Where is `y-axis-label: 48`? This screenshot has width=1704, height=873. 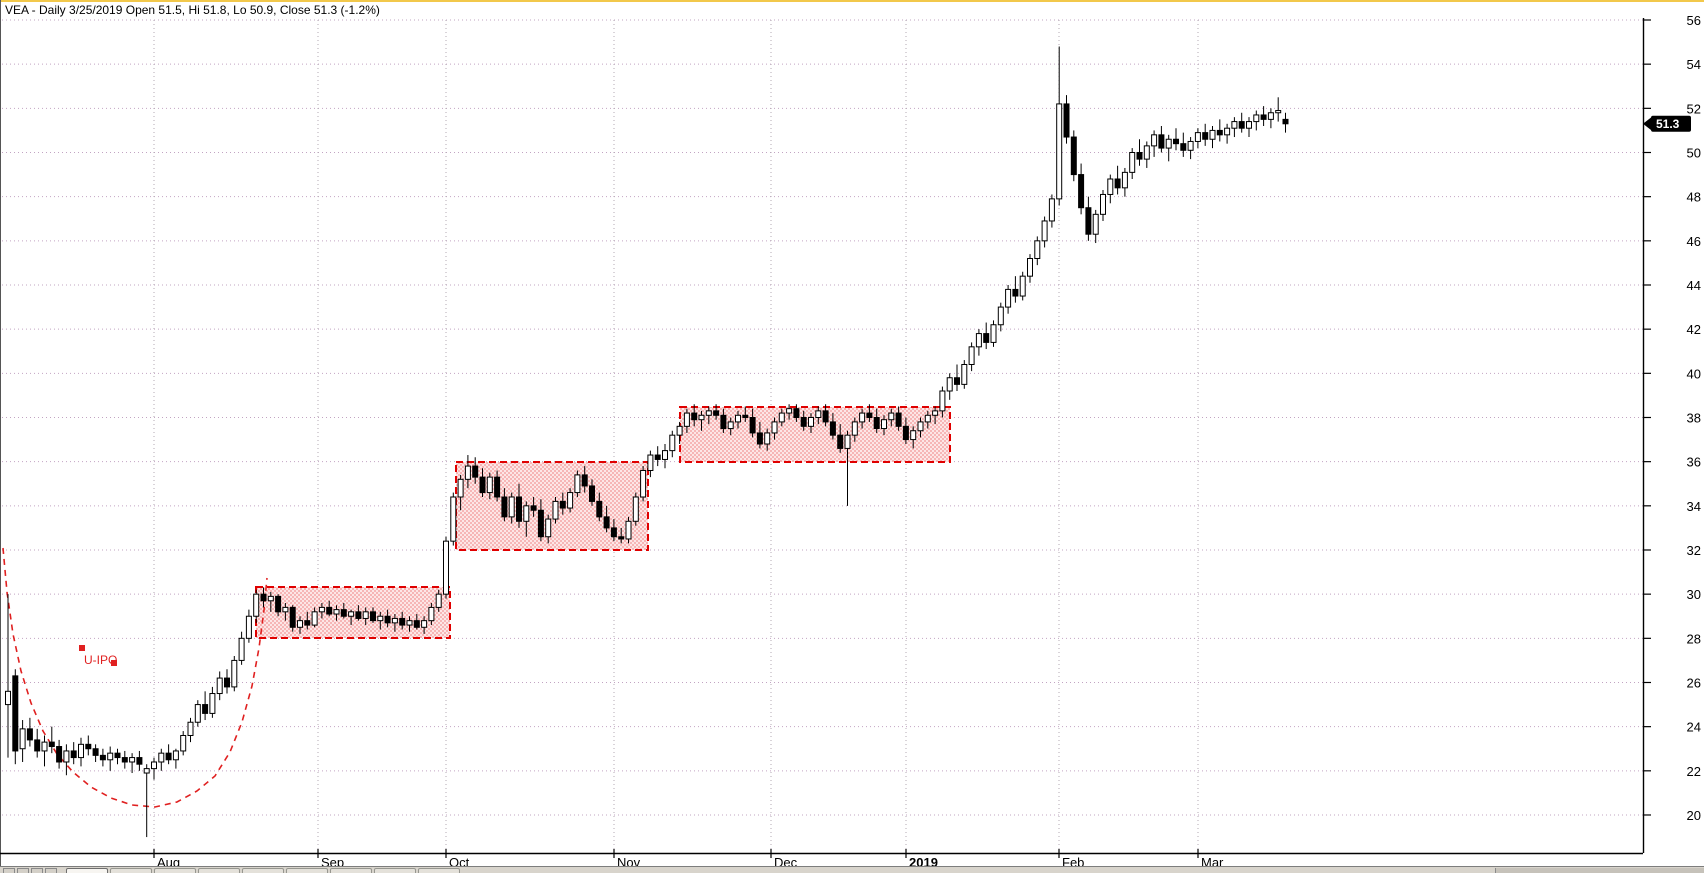
y-axis-label: 48 is located at coordinates (1694, 197).